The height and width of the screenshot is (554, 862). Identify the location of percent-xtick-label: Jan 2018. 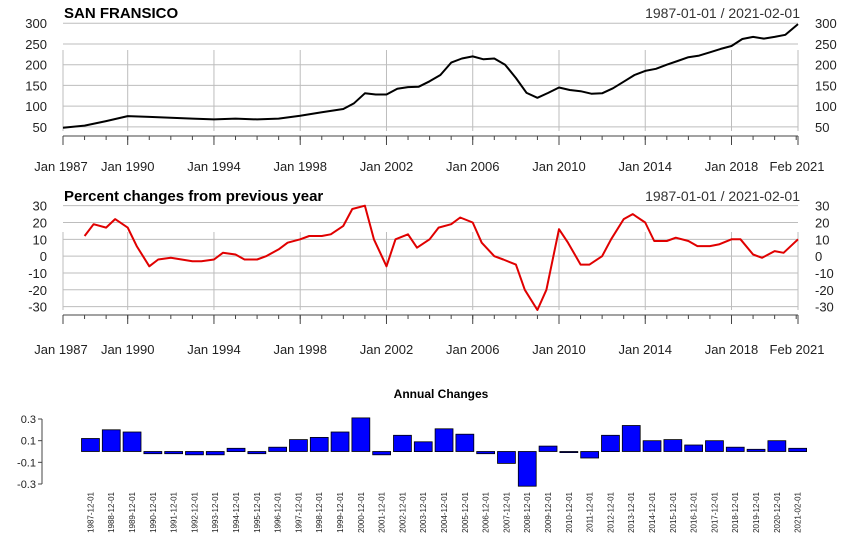
(732, 349).